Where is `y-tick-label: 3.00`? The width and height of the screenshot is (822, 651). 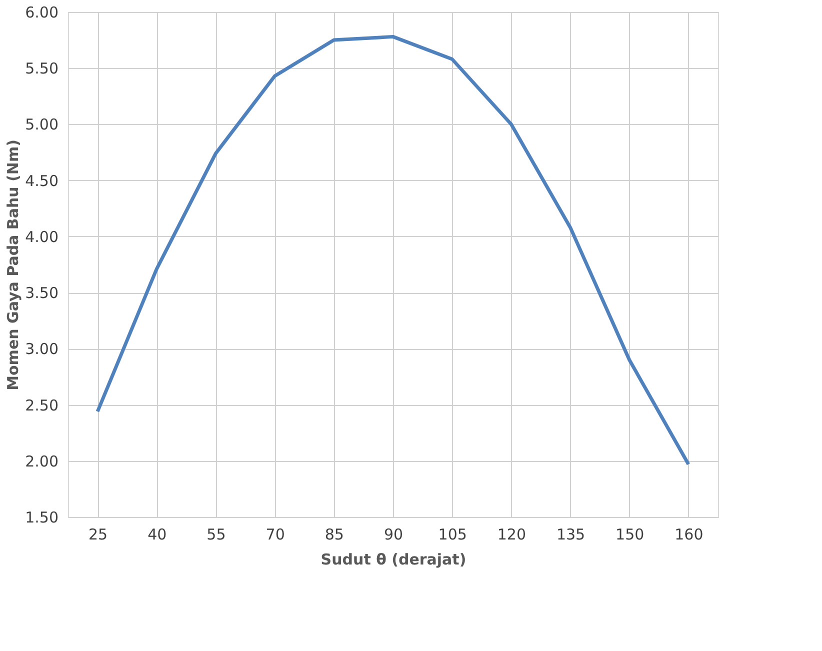 y-tick-label: 3.00 is located at coordinates (41, 349).